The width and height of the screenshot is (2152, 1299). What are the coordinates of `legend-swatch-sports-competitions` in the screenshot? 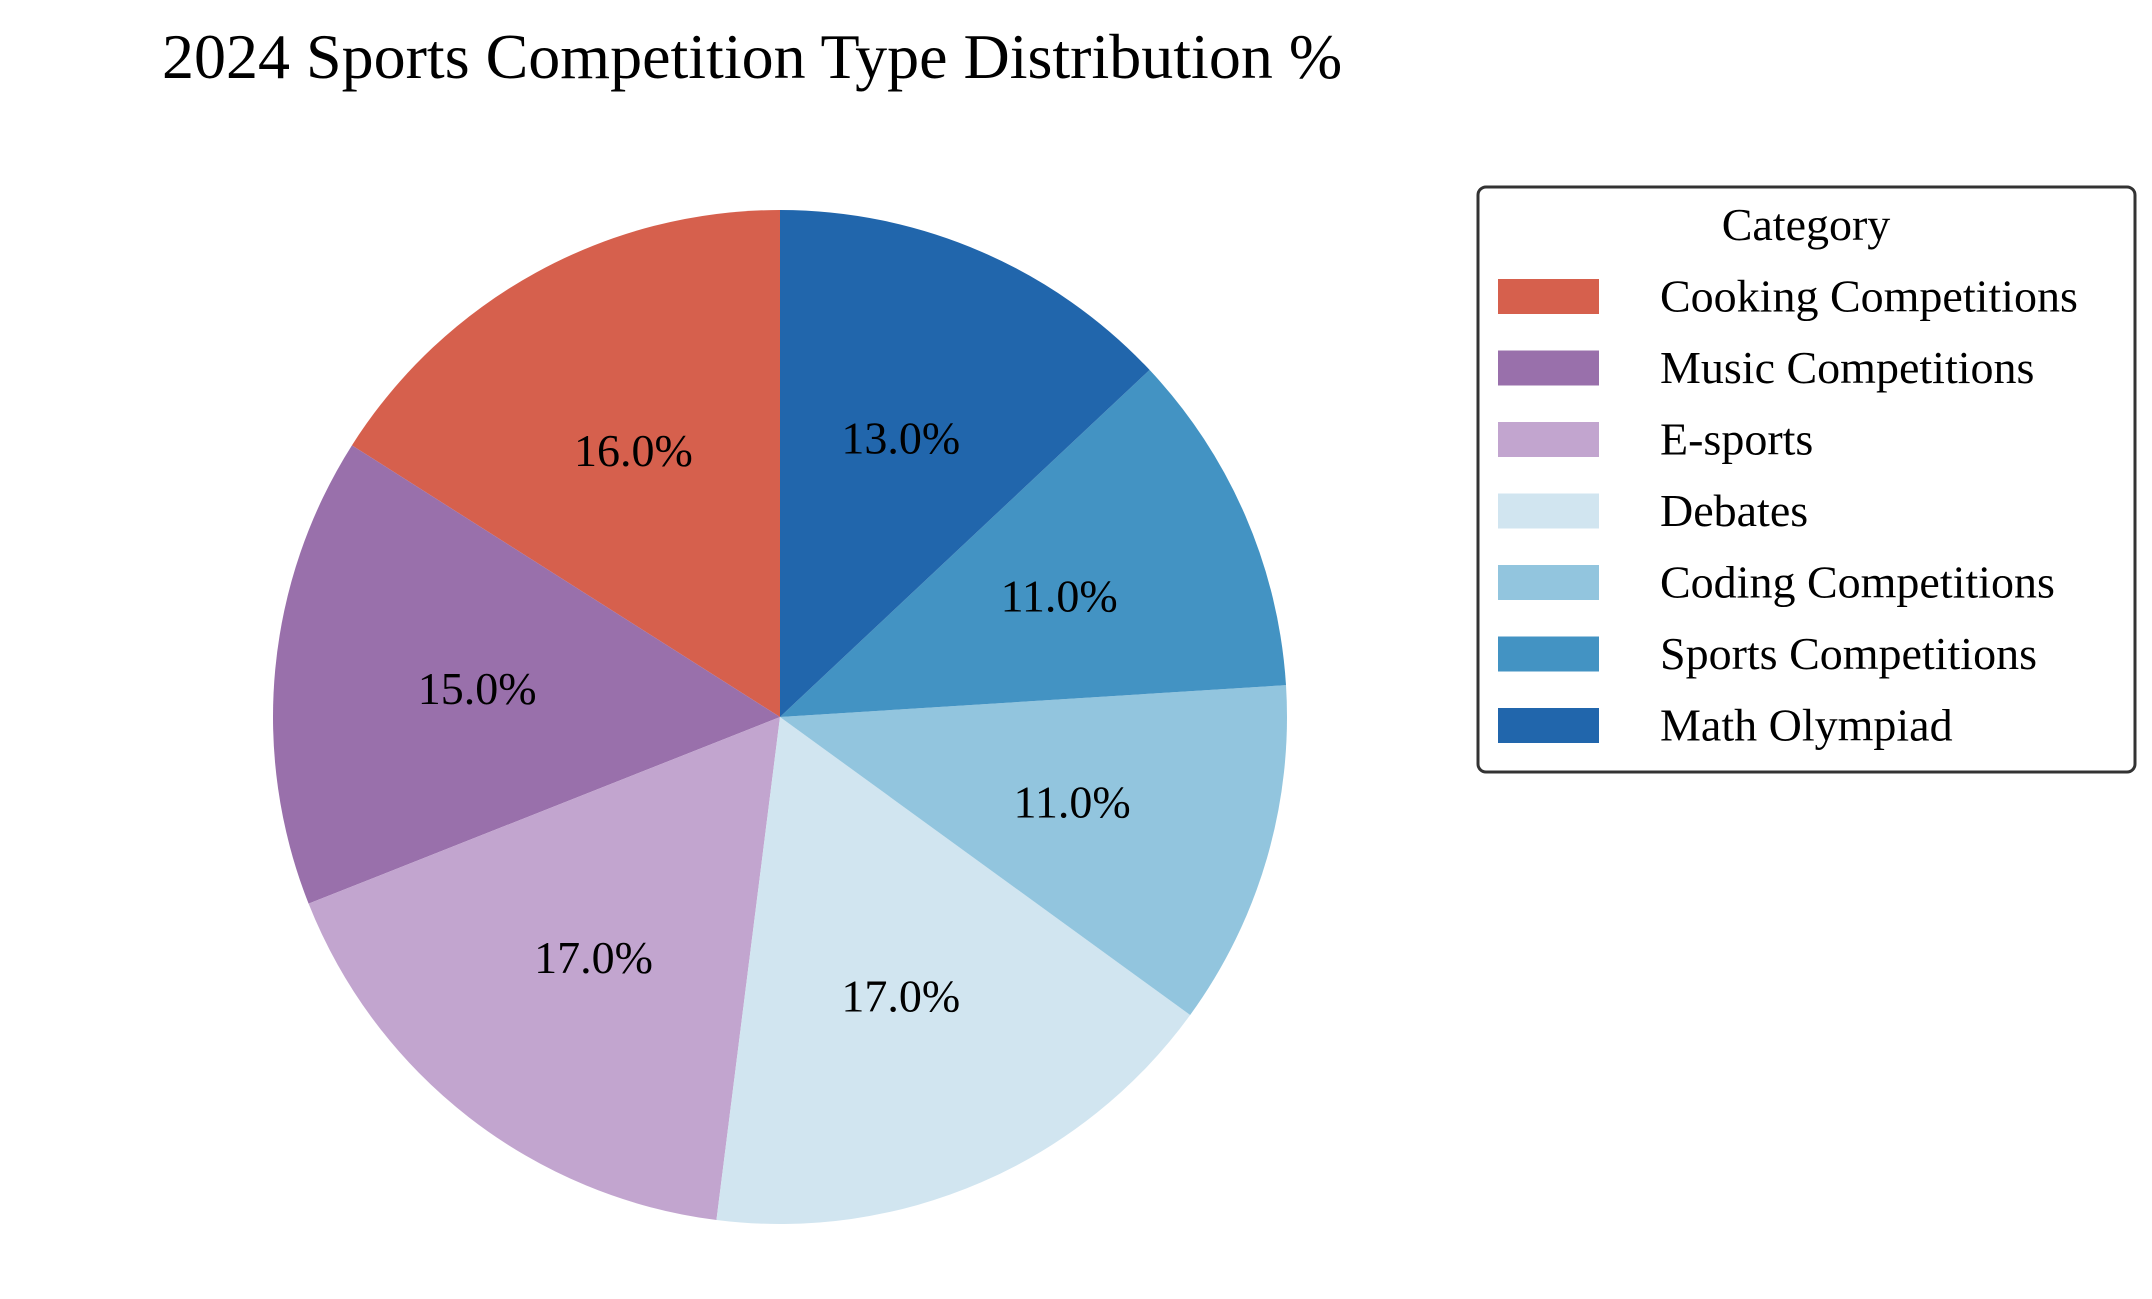 It's located at (1548, 654).